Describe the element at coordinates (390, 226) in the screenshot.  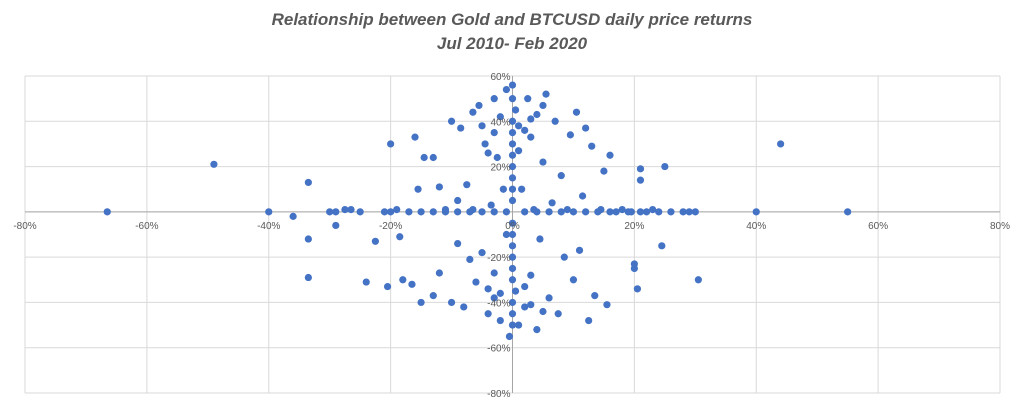
I see `x-tick-label: -20%` at that location.